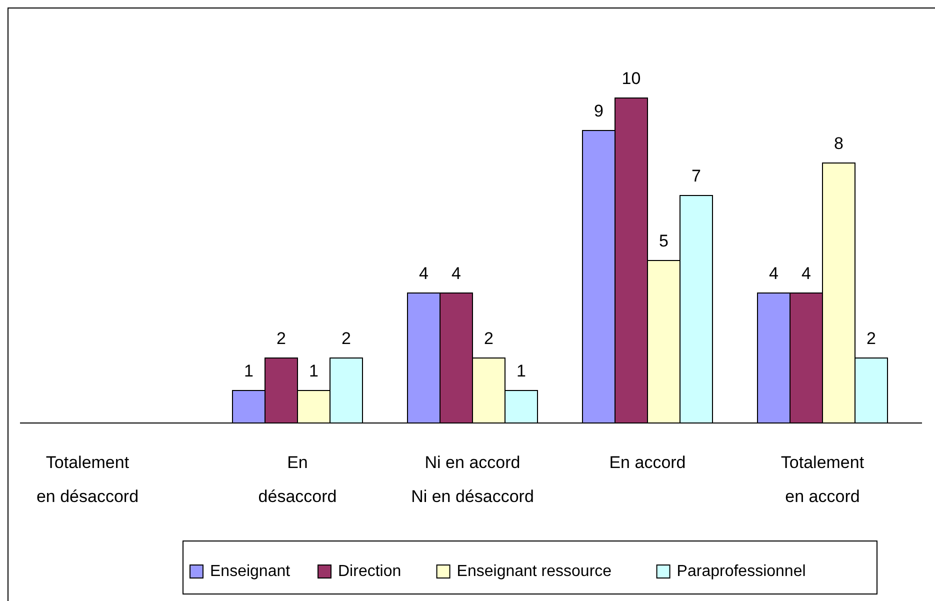  What do you see at coordinates (370, 571) in the screenshot?
I see `legend-label: Direction` at bounding box center [370, 571].